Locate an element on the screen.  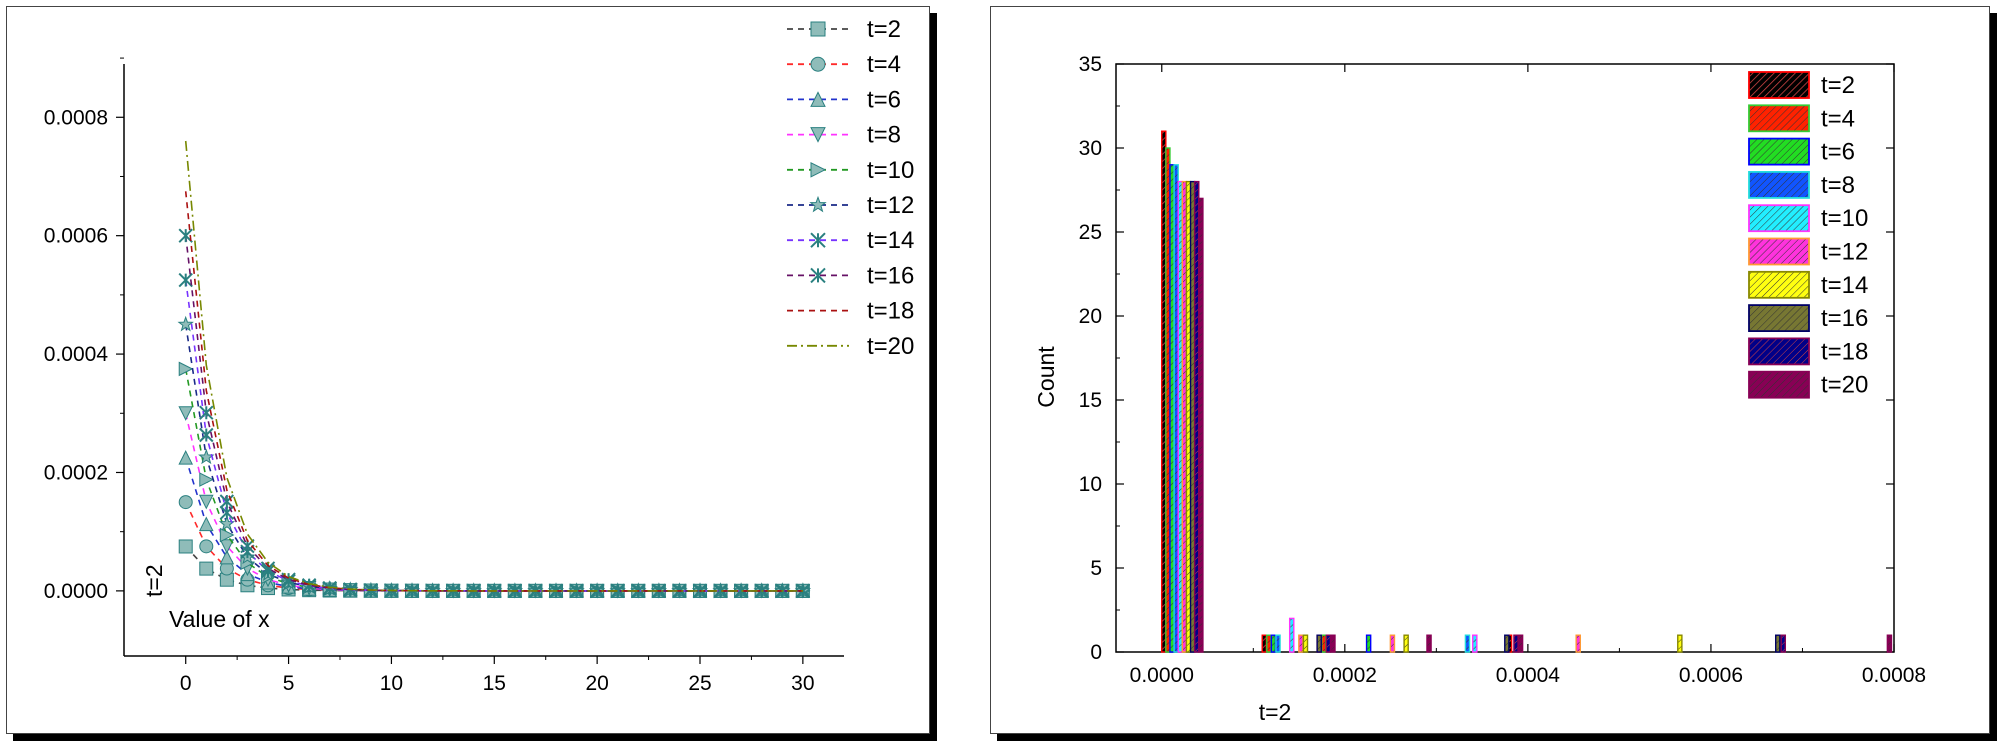
right-legend-label: t=4 is located at coordinates (1838, 118).